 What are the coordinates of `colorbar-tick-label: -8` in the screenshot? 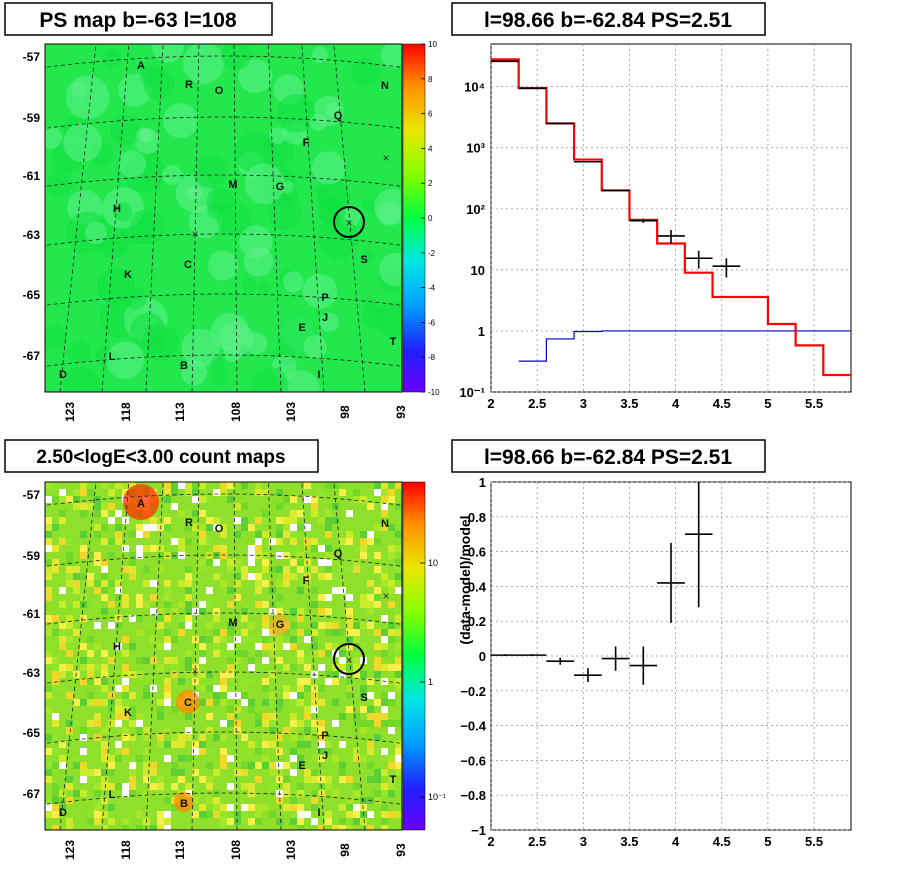 It's located at (432, 357).